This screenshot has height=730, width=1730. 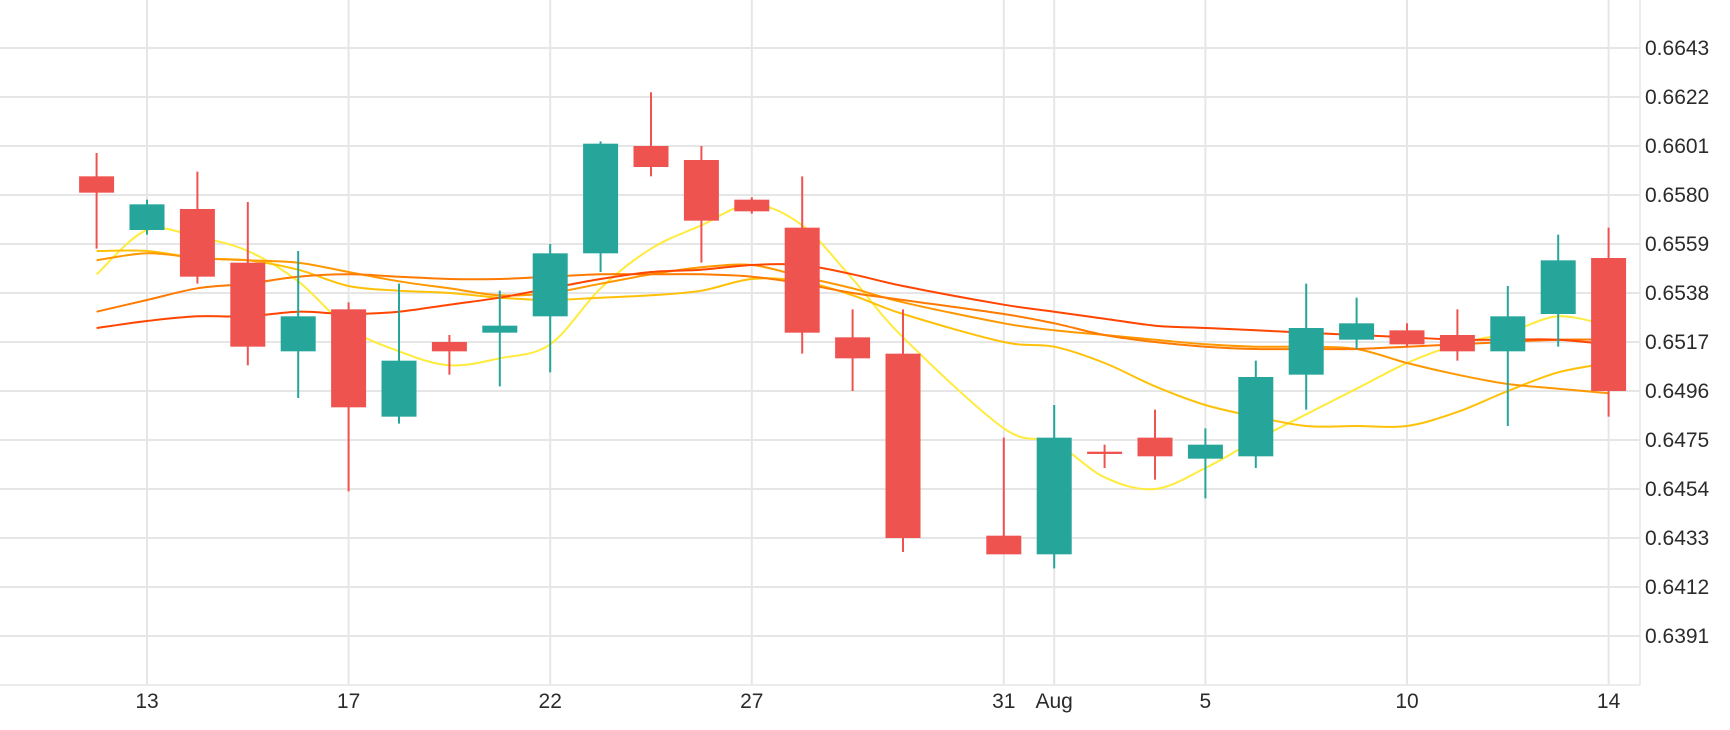 I want to click on y-tick-label: 0.6601, so click(x=1677, y=146).